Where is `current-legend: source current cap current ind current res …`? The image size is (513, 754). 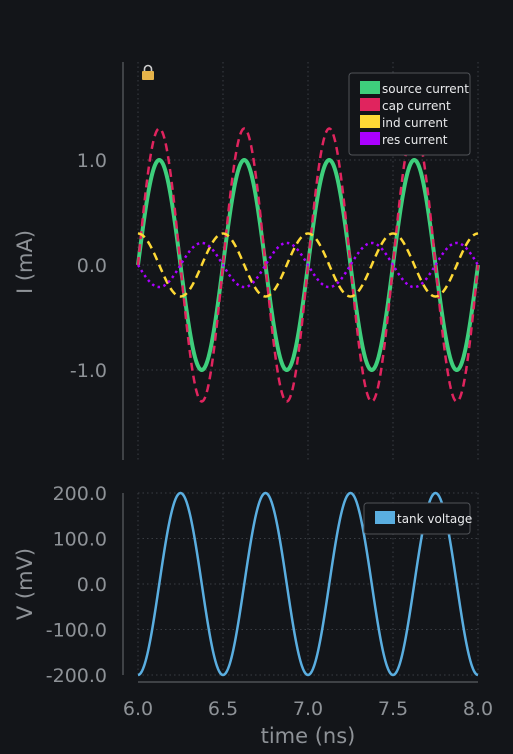 current-legend: source current cap current ind current res … is located at coordinates (409, 114).